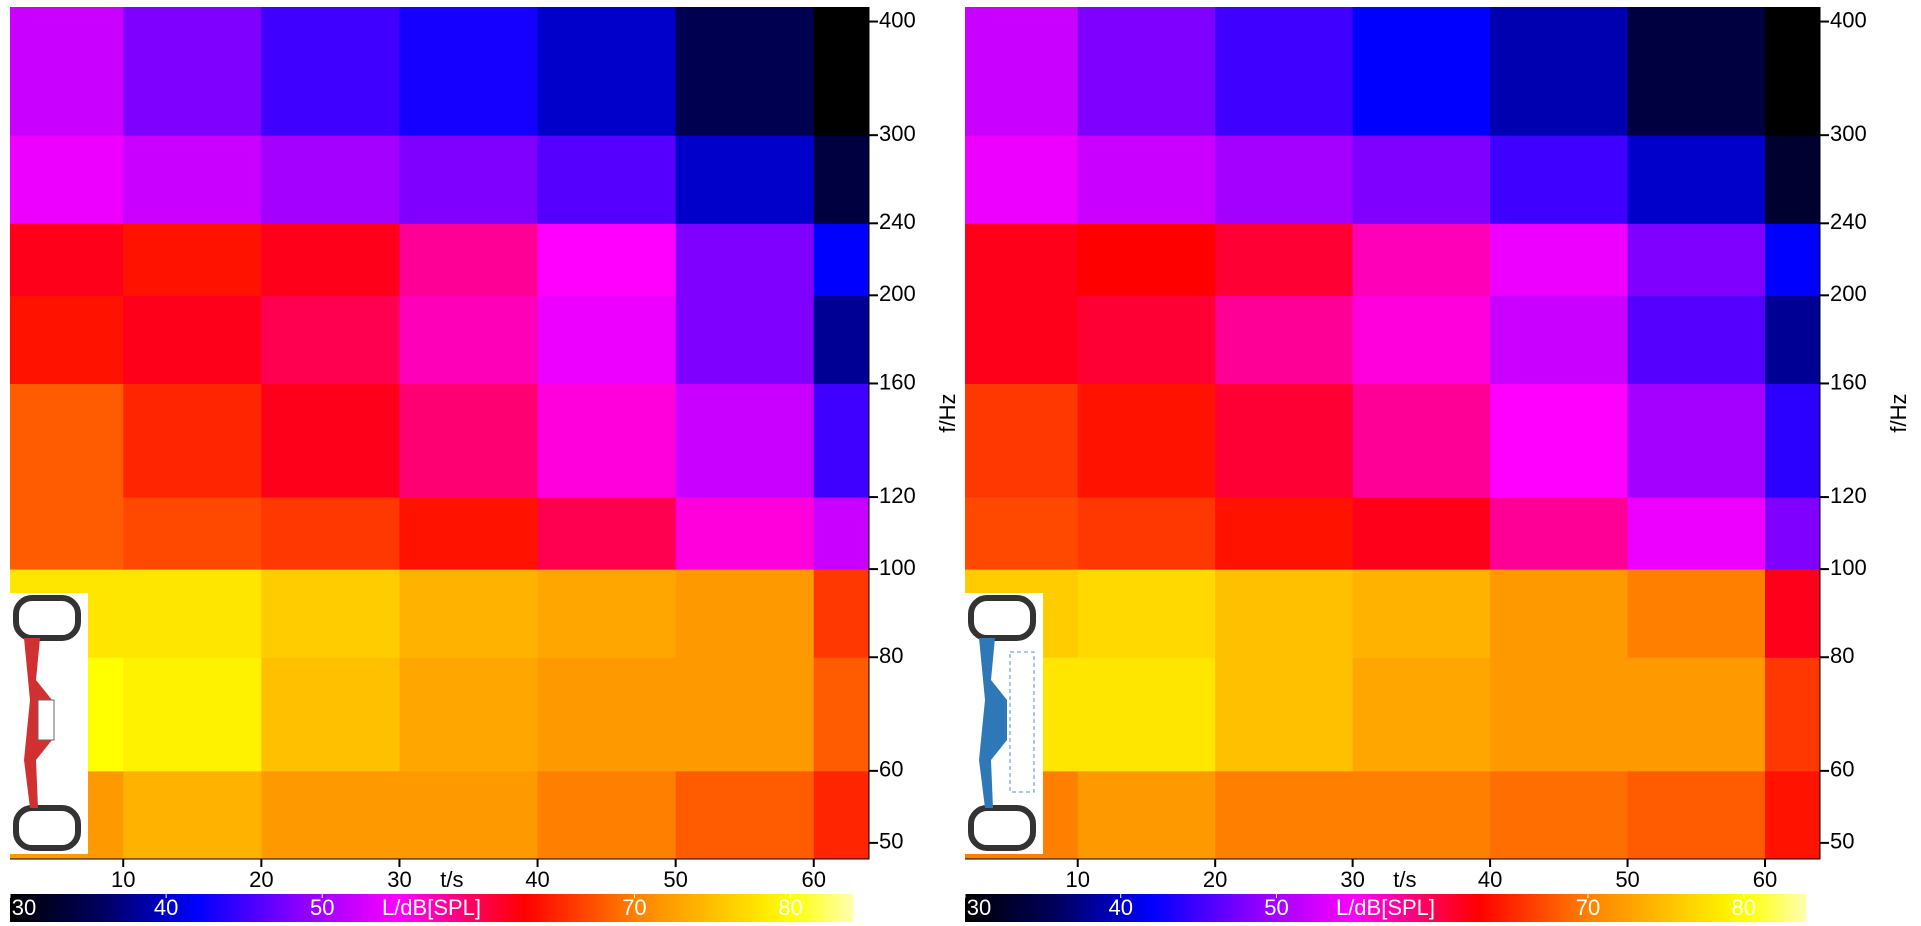 This screenshot has width=1921, height=926. What do you see at coordinates (1848, 19) in the screenshot?
I see `y-tick-label: 400` at bounding box center [1848, 19].